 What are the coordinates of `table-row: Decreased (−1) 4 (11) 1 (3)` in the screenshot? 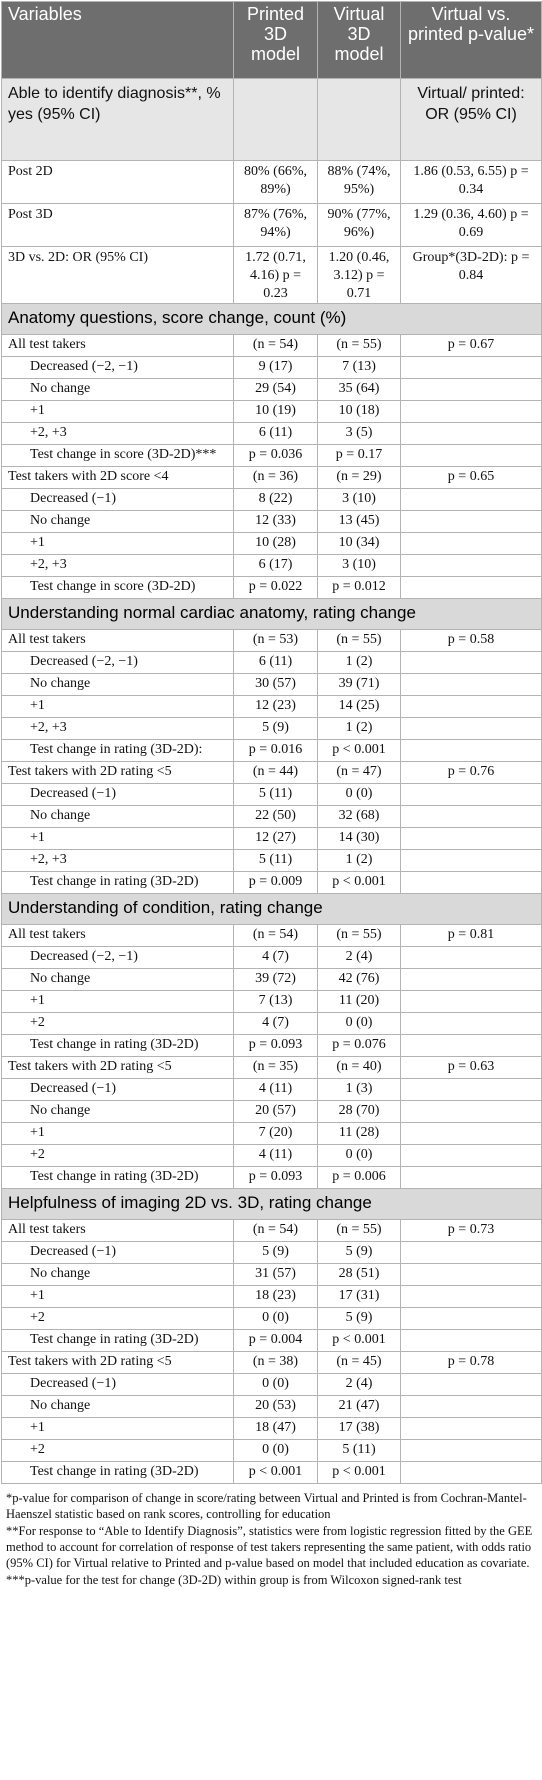 It's located at (271, 1089).